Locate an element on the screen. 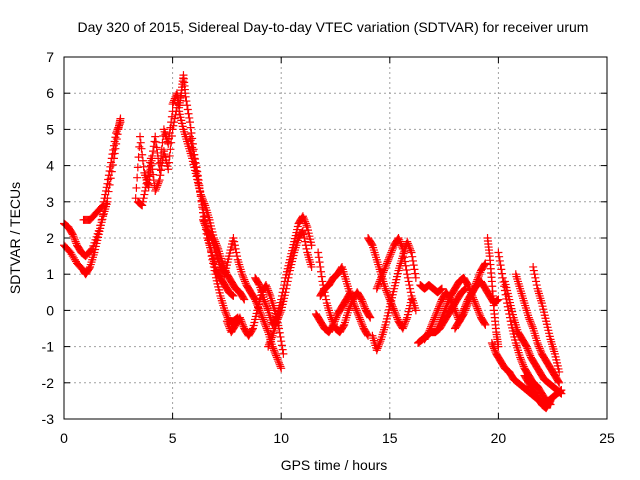 The height and width of the screenshot is (480, 640). y-tick-label: 6 is located at coordinates (50, 93).